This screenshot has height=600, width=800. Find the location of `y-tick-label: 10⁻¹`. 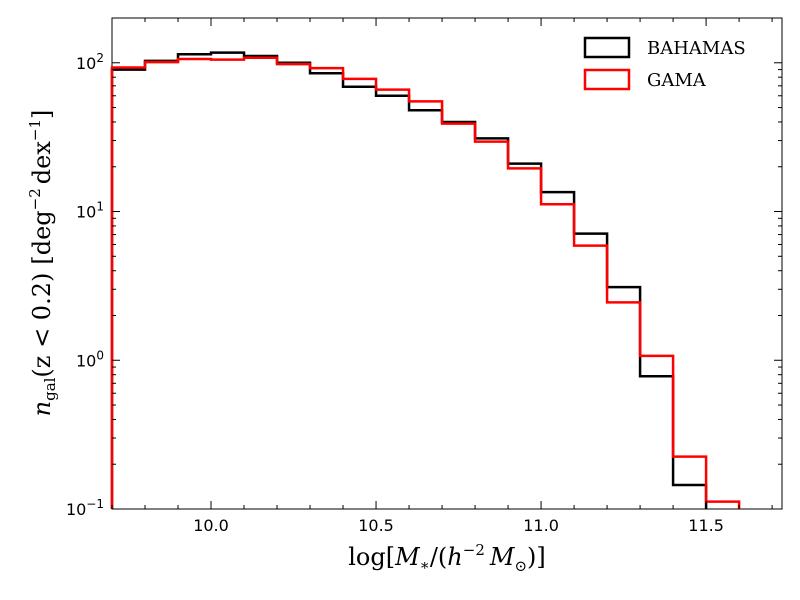

y-tick-label: 10⁻¹ is located at coordinates (85, 508).